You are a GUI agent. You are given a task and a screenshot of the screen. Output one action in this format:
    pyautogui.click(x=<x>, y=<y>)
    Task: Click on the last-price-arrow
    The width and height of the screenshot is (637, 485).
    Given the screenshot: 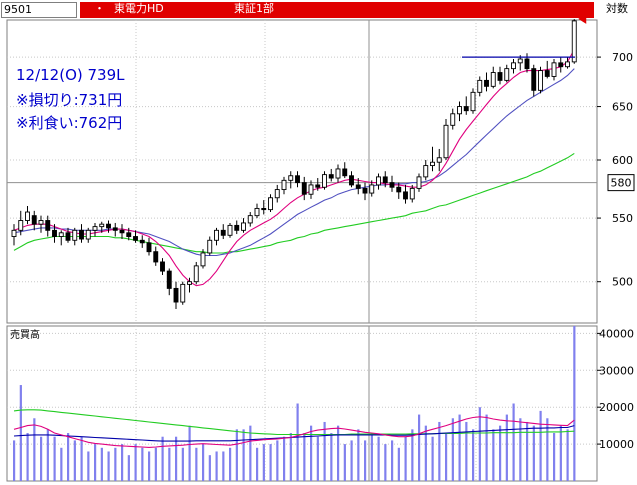 What is the action you would take?
    pyautogui.click(x=582, y=18)
    